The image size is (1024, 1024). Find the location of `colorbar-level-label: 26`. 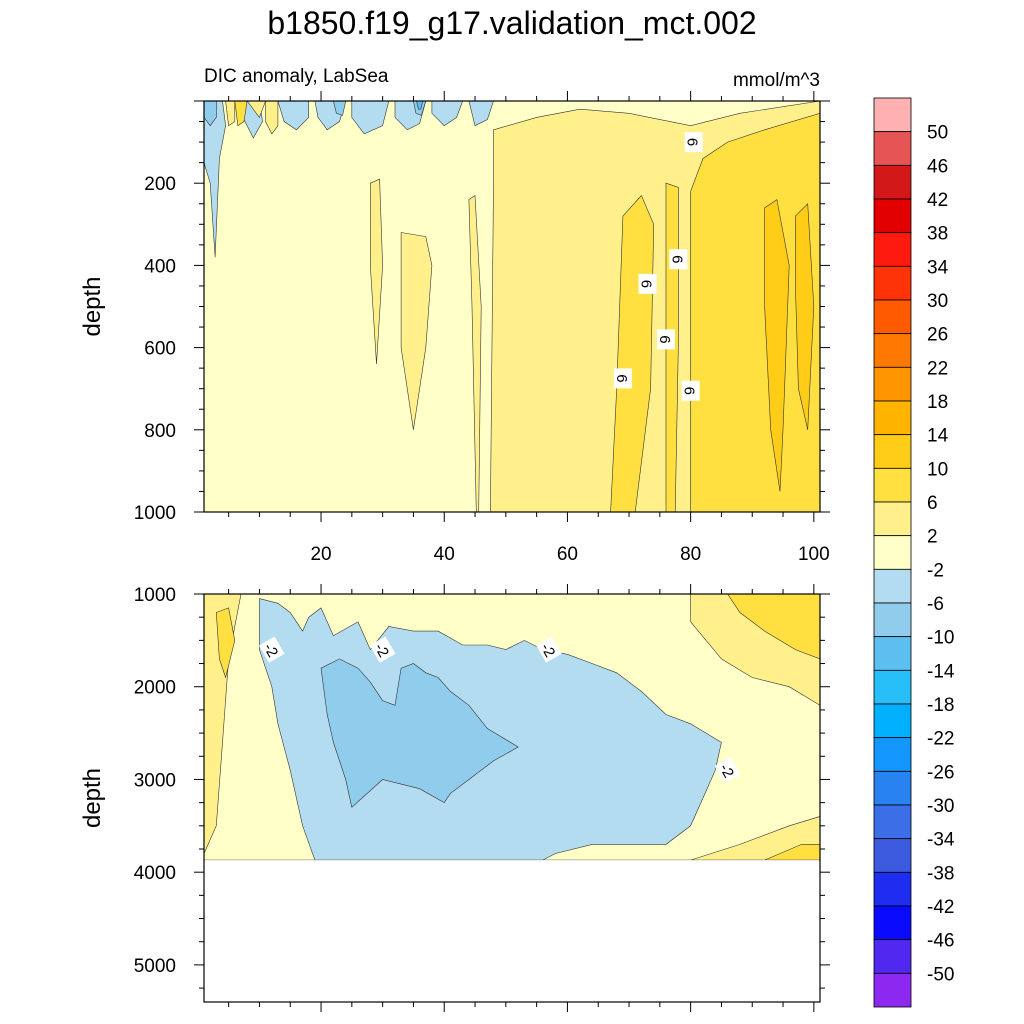

colorbar-level-label: 26 is located at coordinates (937, 335).